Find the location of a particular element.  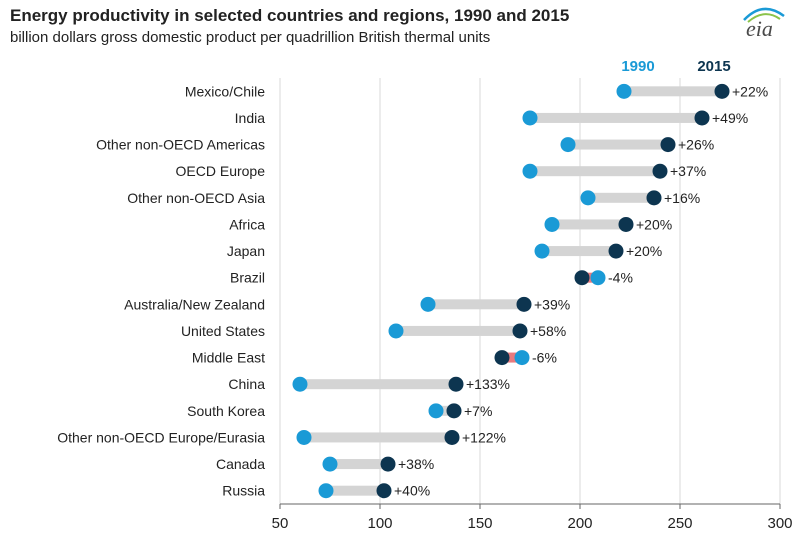

category-label-australia-new-zealand: Australia/New Zealand is located at coordinates (194, 304).